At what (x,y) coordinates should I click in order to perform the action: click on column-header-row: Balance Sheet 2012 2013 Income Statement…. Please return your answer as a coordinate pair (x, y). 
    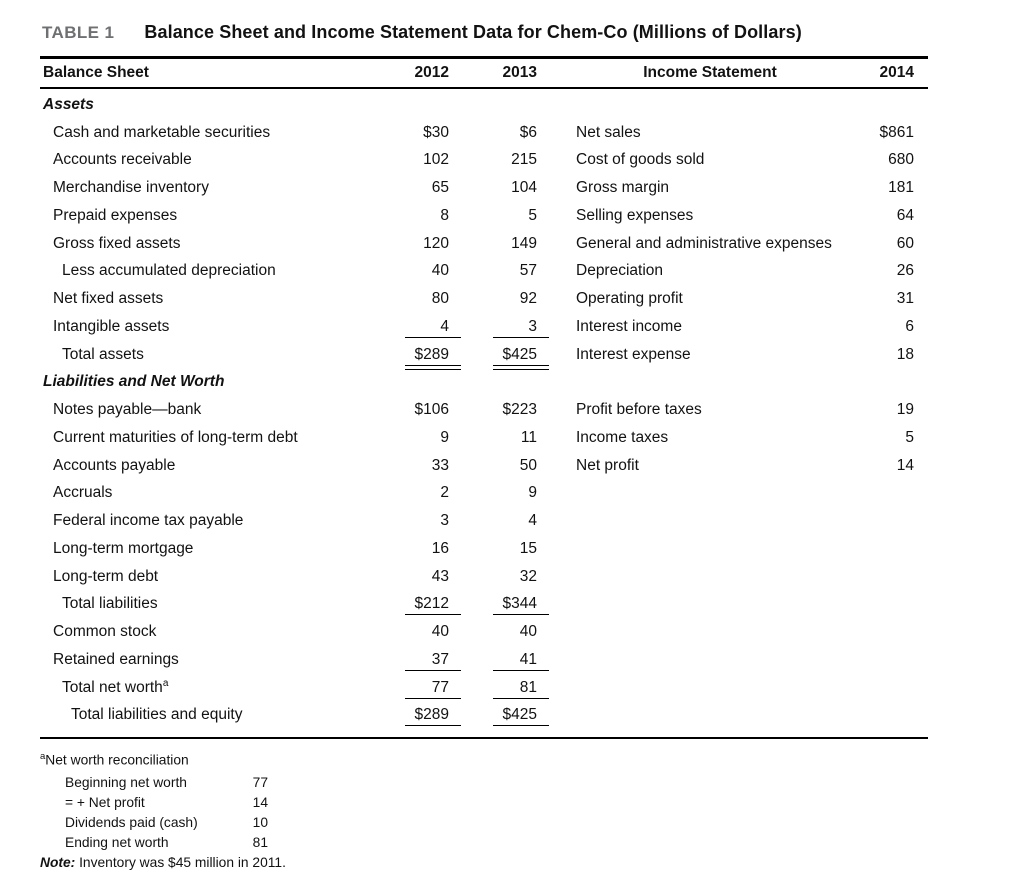
    Looking at the image, I should click on (484, 73).